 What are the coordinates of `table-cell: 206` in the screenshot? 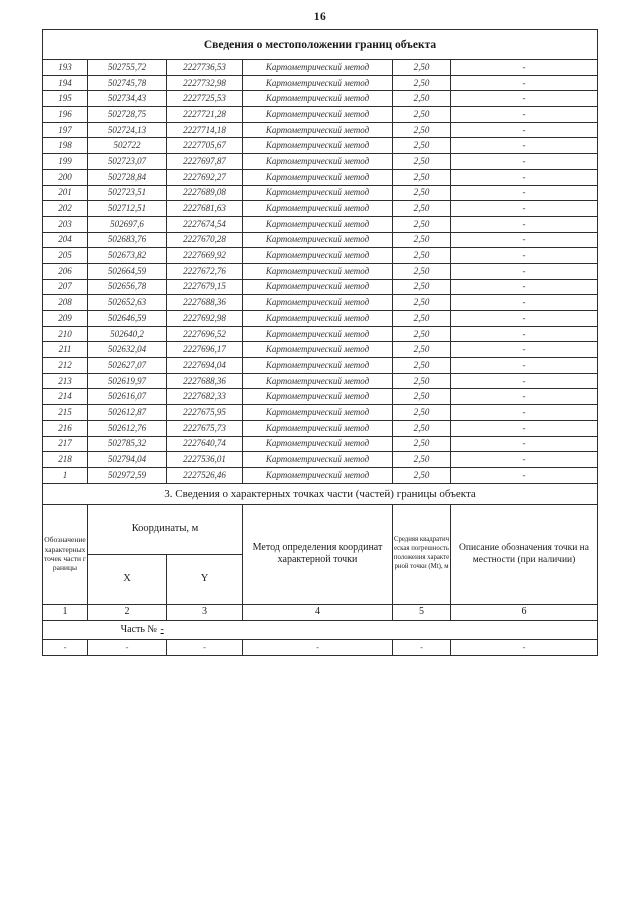 It's located at (65, 271).